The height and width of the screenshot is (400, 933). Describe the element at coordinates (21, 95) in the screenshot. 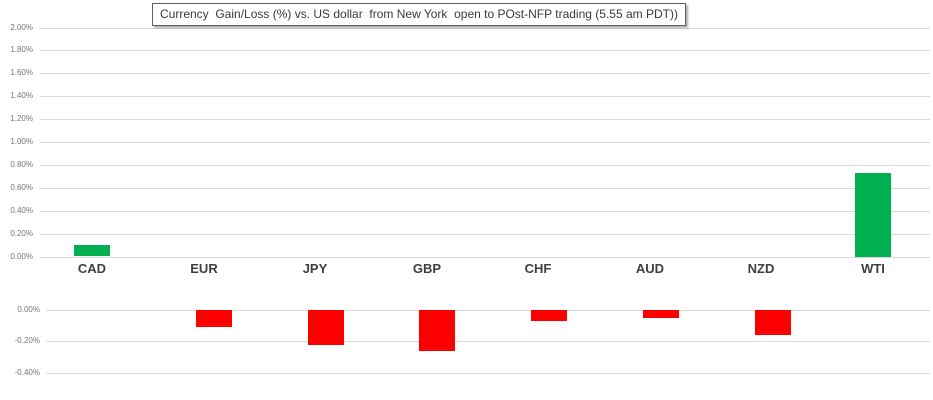

I see `top-axis-tick-1.40%: 1.40%` at that location.